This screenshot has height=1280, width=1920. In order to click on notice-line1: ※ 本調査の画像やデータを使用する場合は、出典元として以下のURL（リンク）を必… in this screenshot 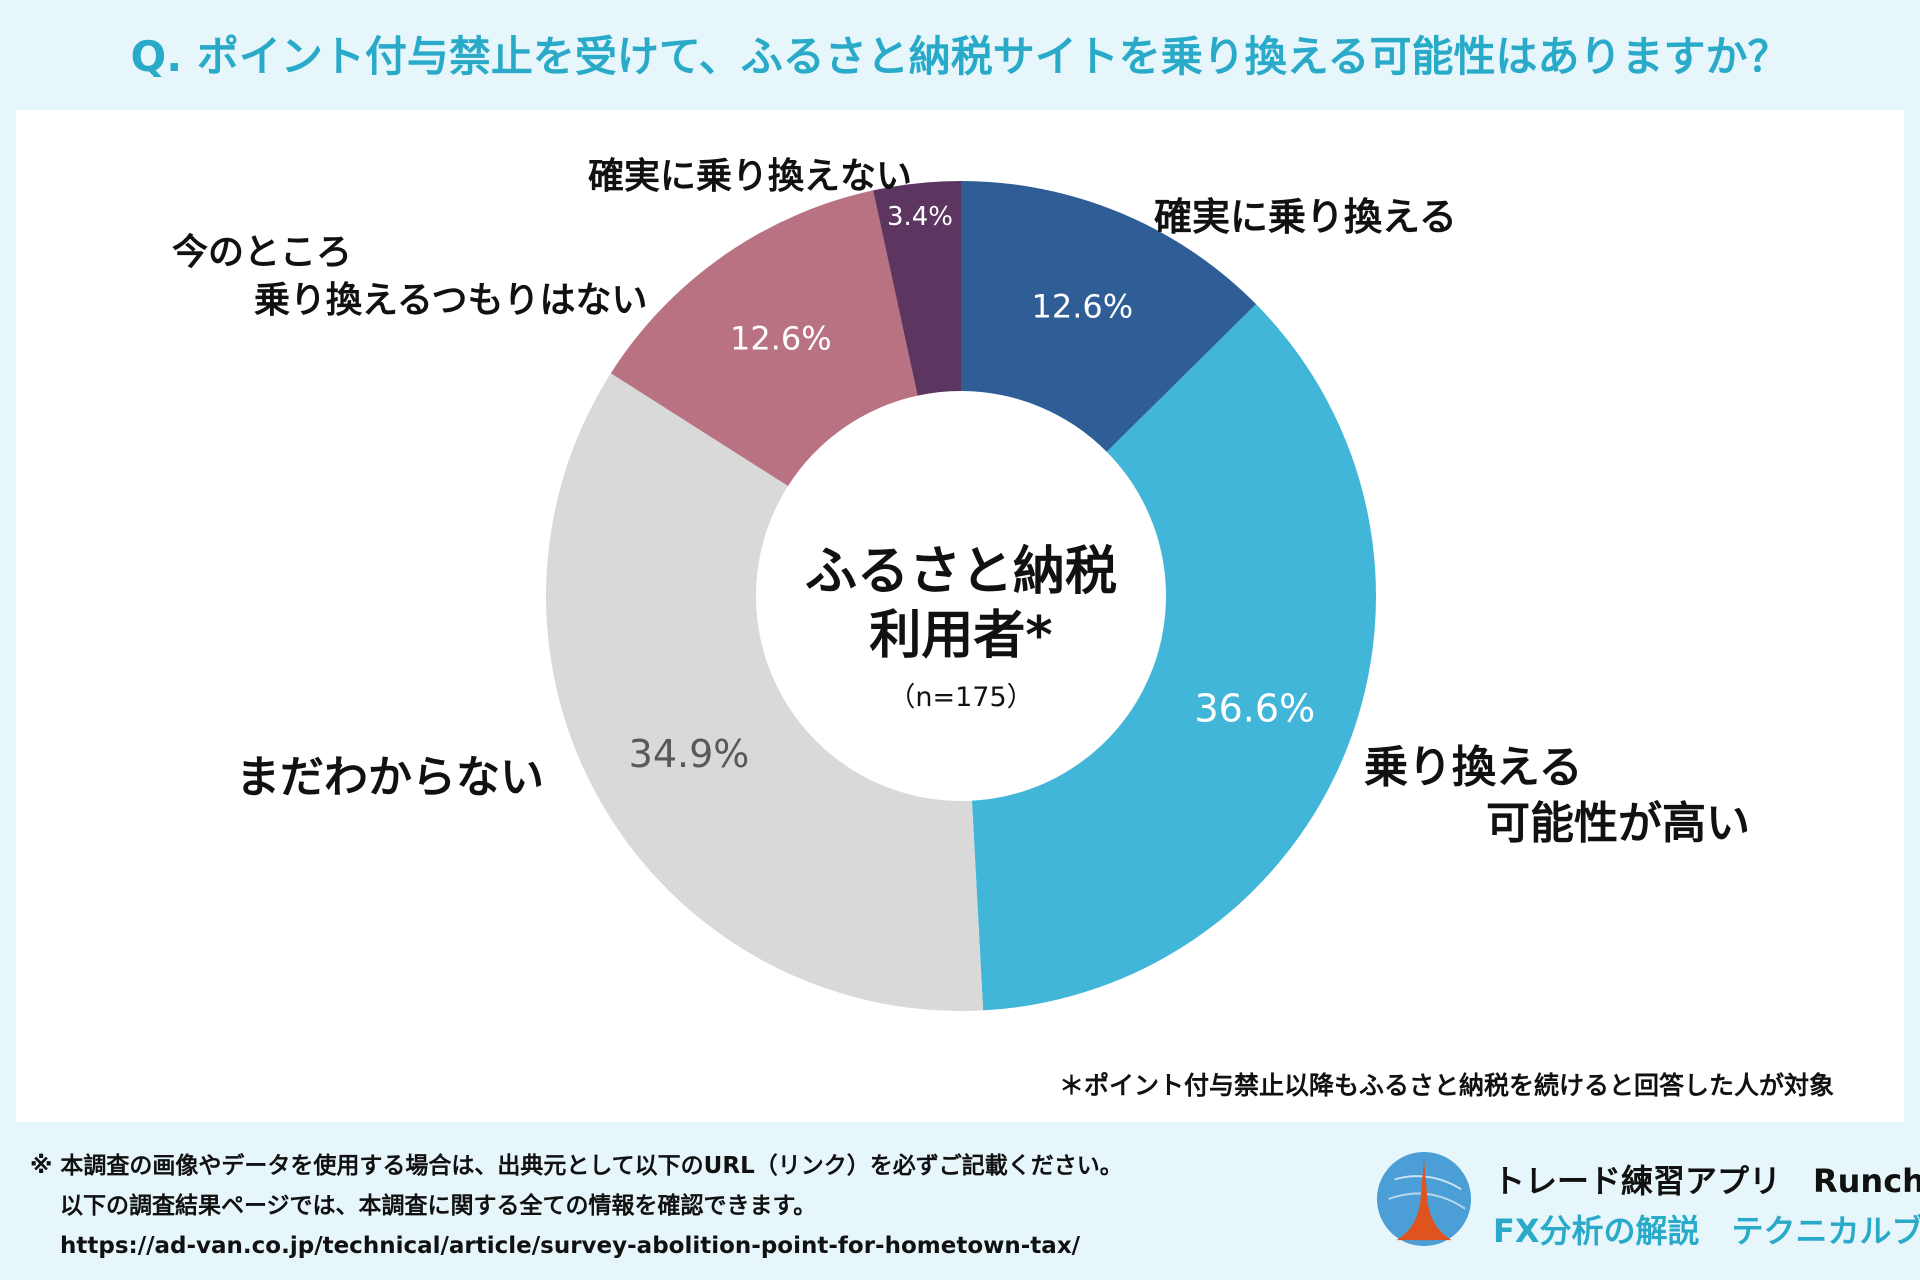, I will do `click(576, 1166)`.